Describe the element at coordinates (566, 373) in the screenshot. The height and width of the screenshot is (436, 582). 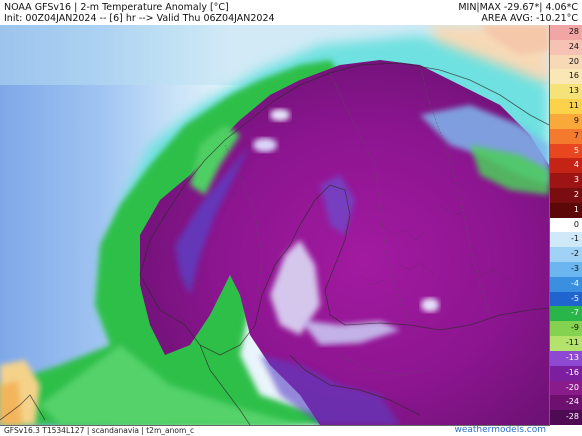
I see `colorbar-cell: -16` at that location.